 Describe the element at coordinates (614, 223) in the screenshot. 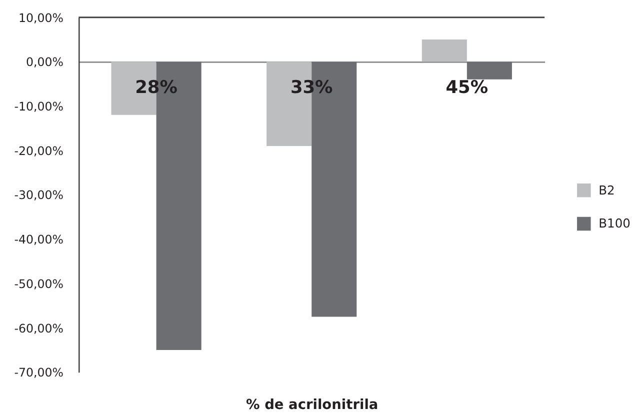

I see `legend-label: B100` at that location.